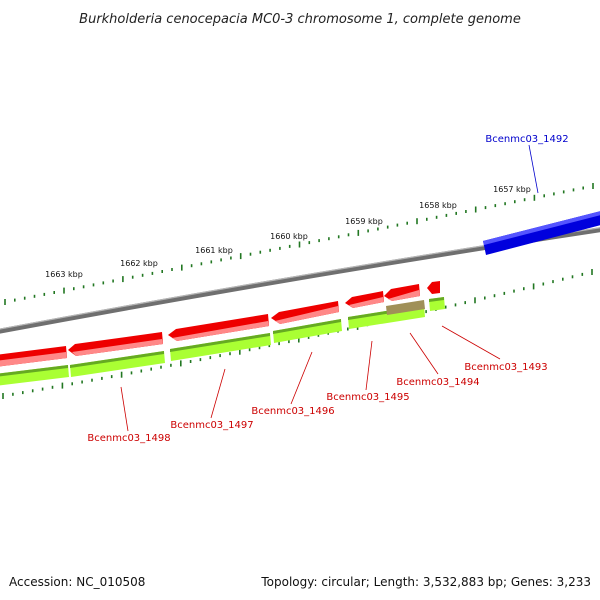  Describe the element at coordinates (222, 341) in the screenshot. I see `cds-features` at that location.